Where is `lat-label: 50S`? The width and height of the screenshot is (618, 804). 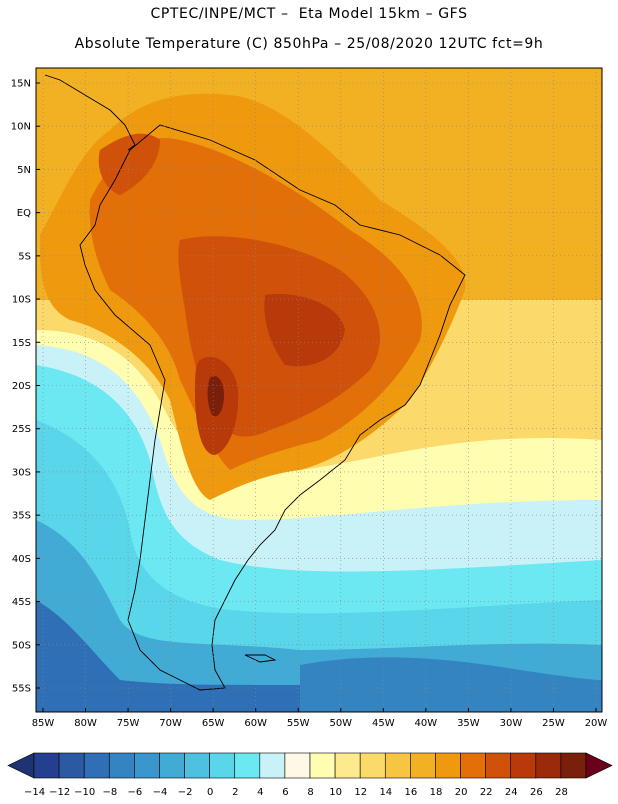
lat-label: 50S is located at coordinates (21, 645).